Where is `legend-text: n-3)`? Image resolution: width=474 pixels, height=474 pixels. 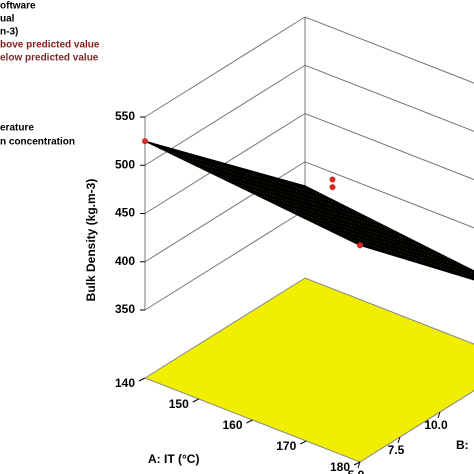
legend-text: n-3) is located at coordinates (9, 32).